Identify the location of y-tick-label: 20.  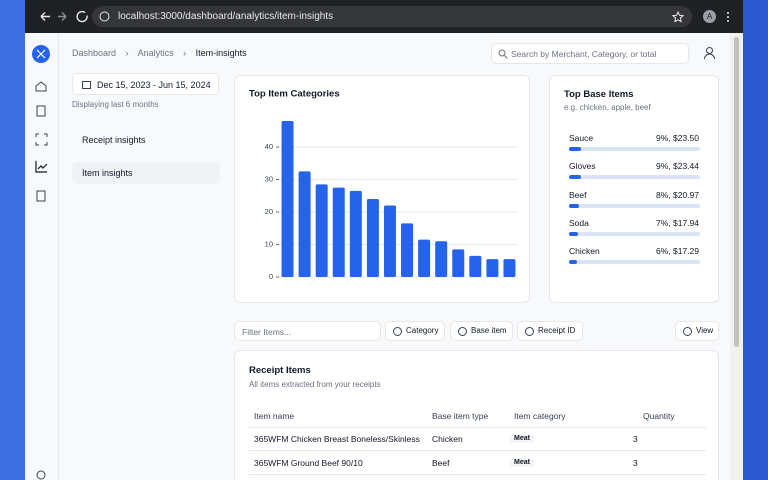
(269, 211).